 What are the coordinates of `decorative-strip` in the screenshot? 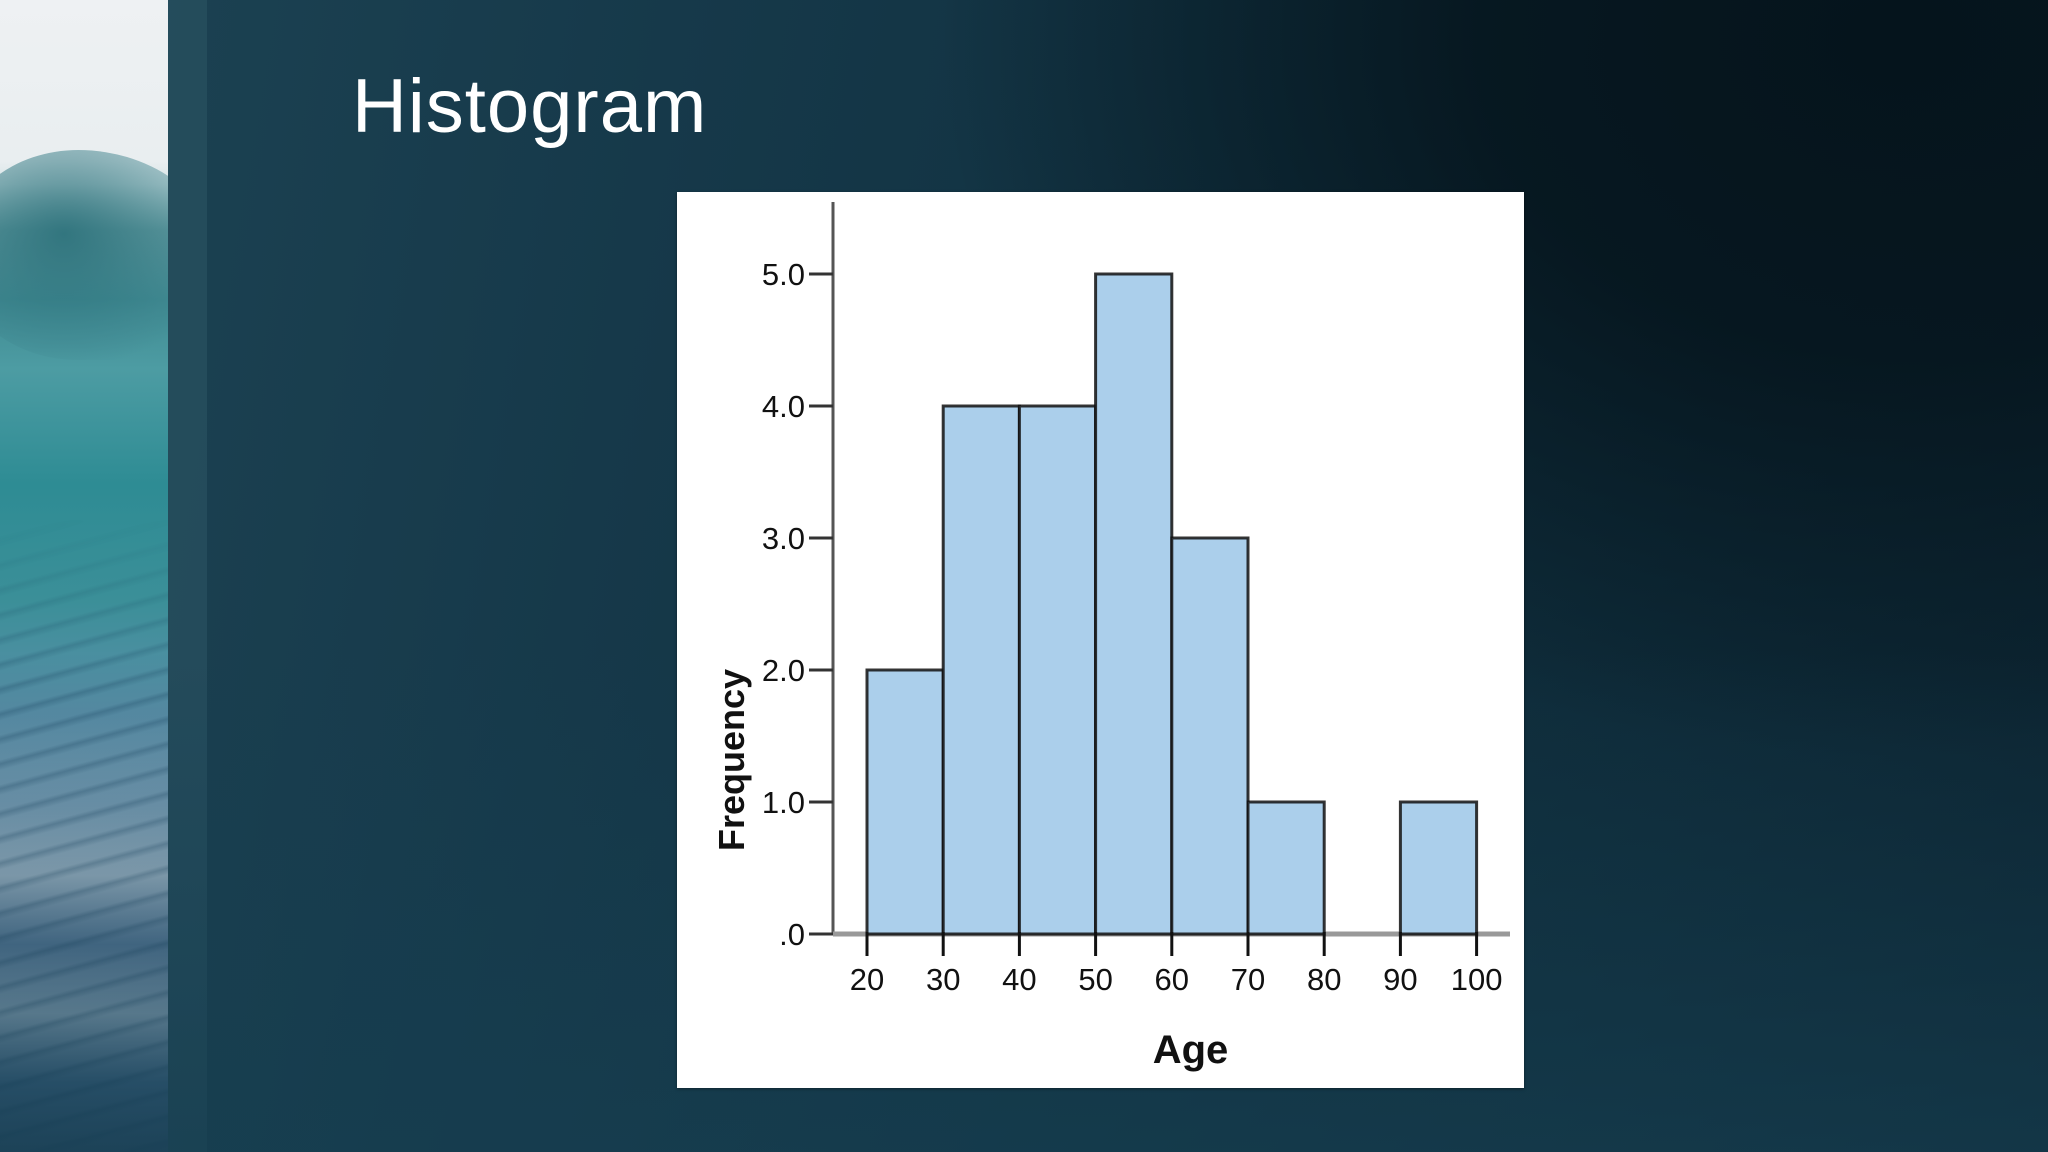 It's located at (187, 576).